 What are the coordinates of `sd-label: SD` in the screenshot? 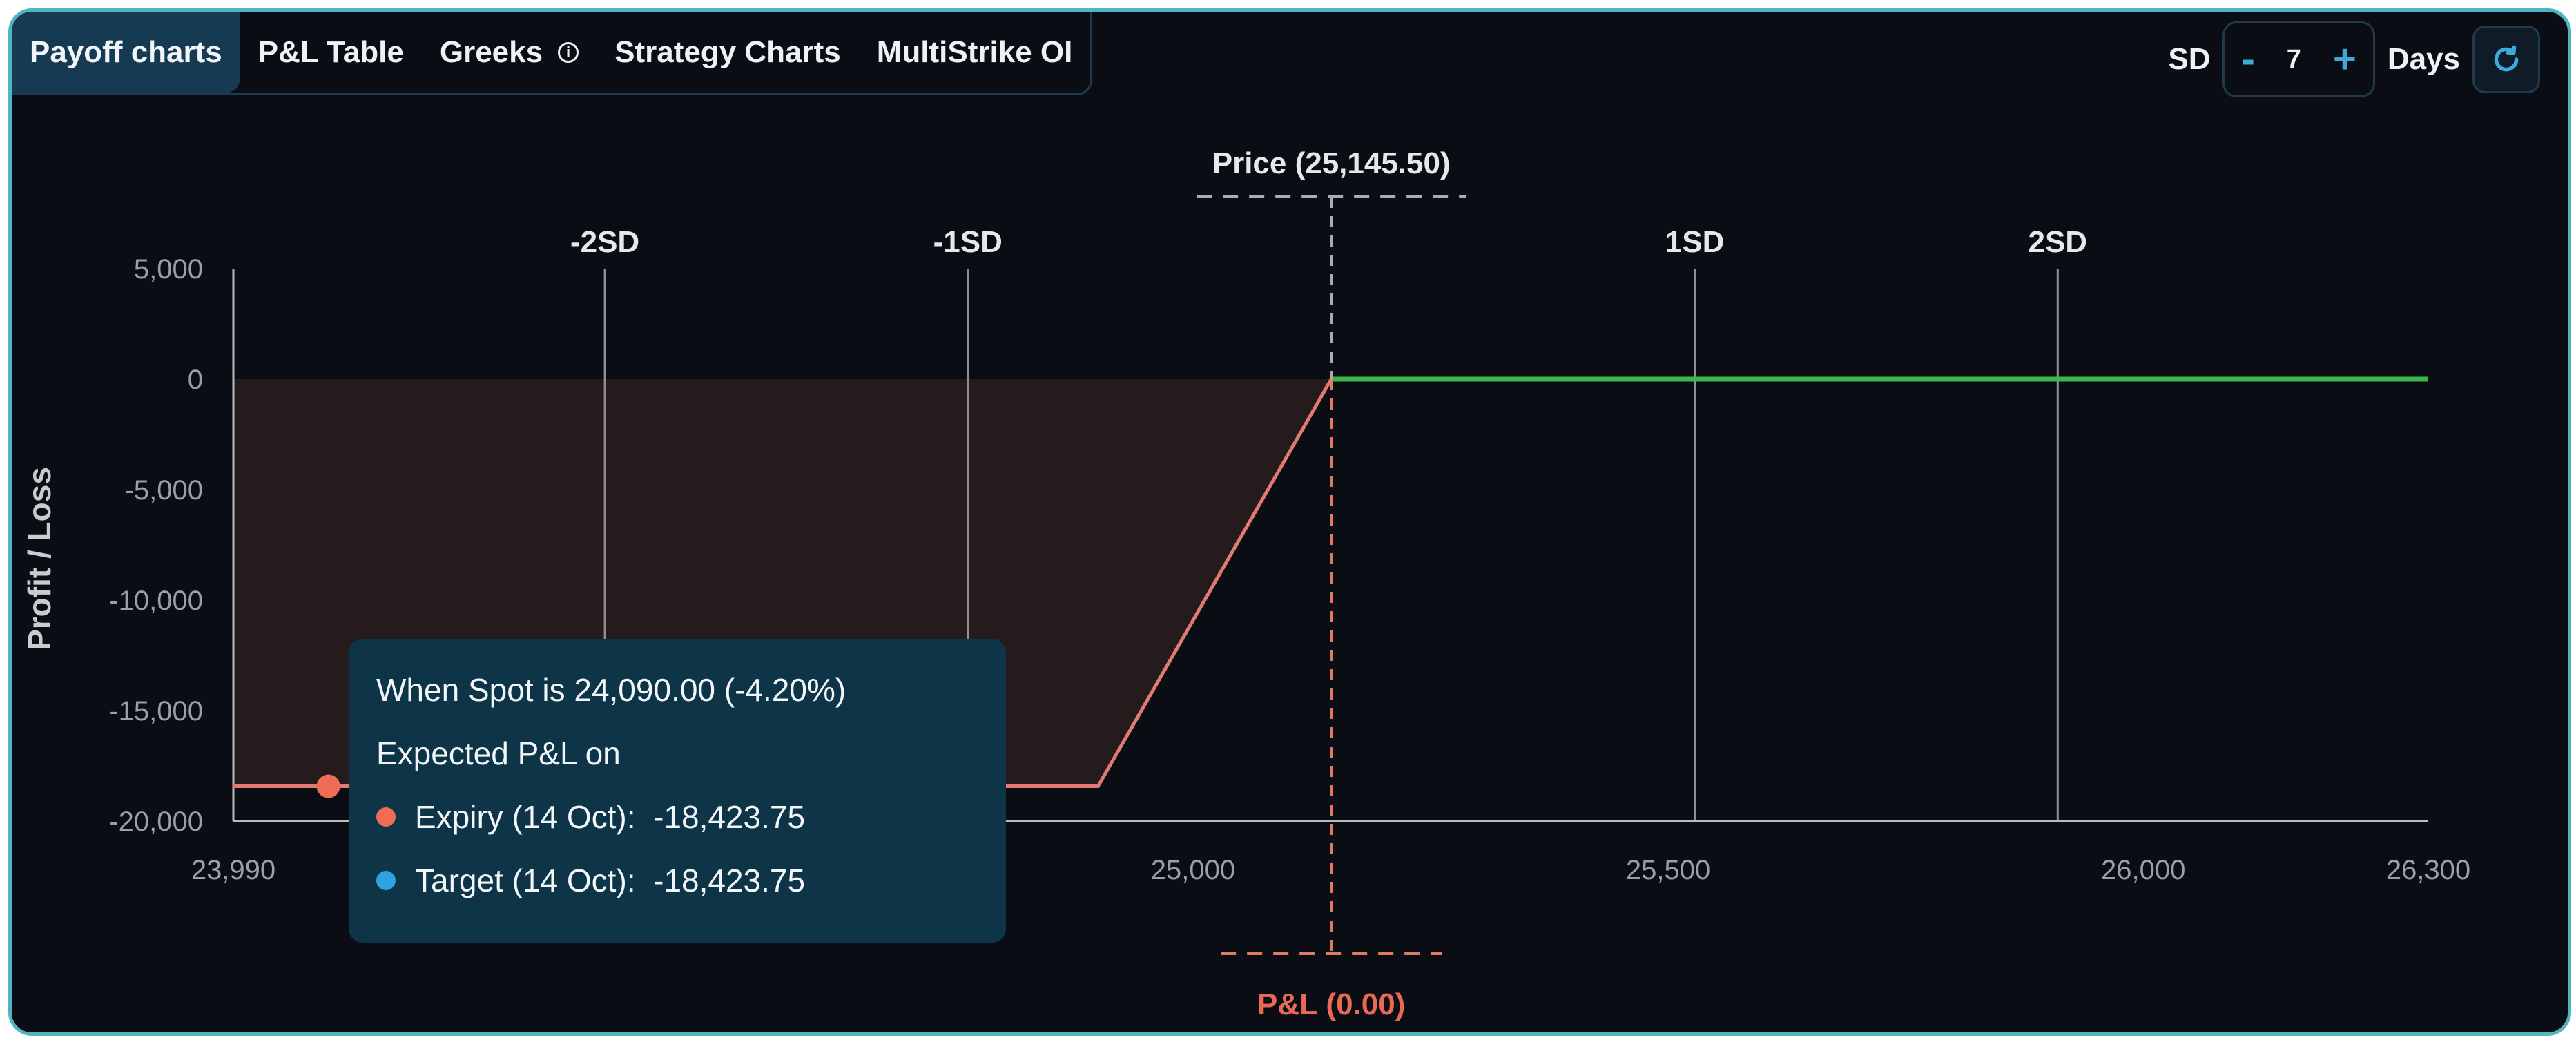 It's located at (2190, 59).